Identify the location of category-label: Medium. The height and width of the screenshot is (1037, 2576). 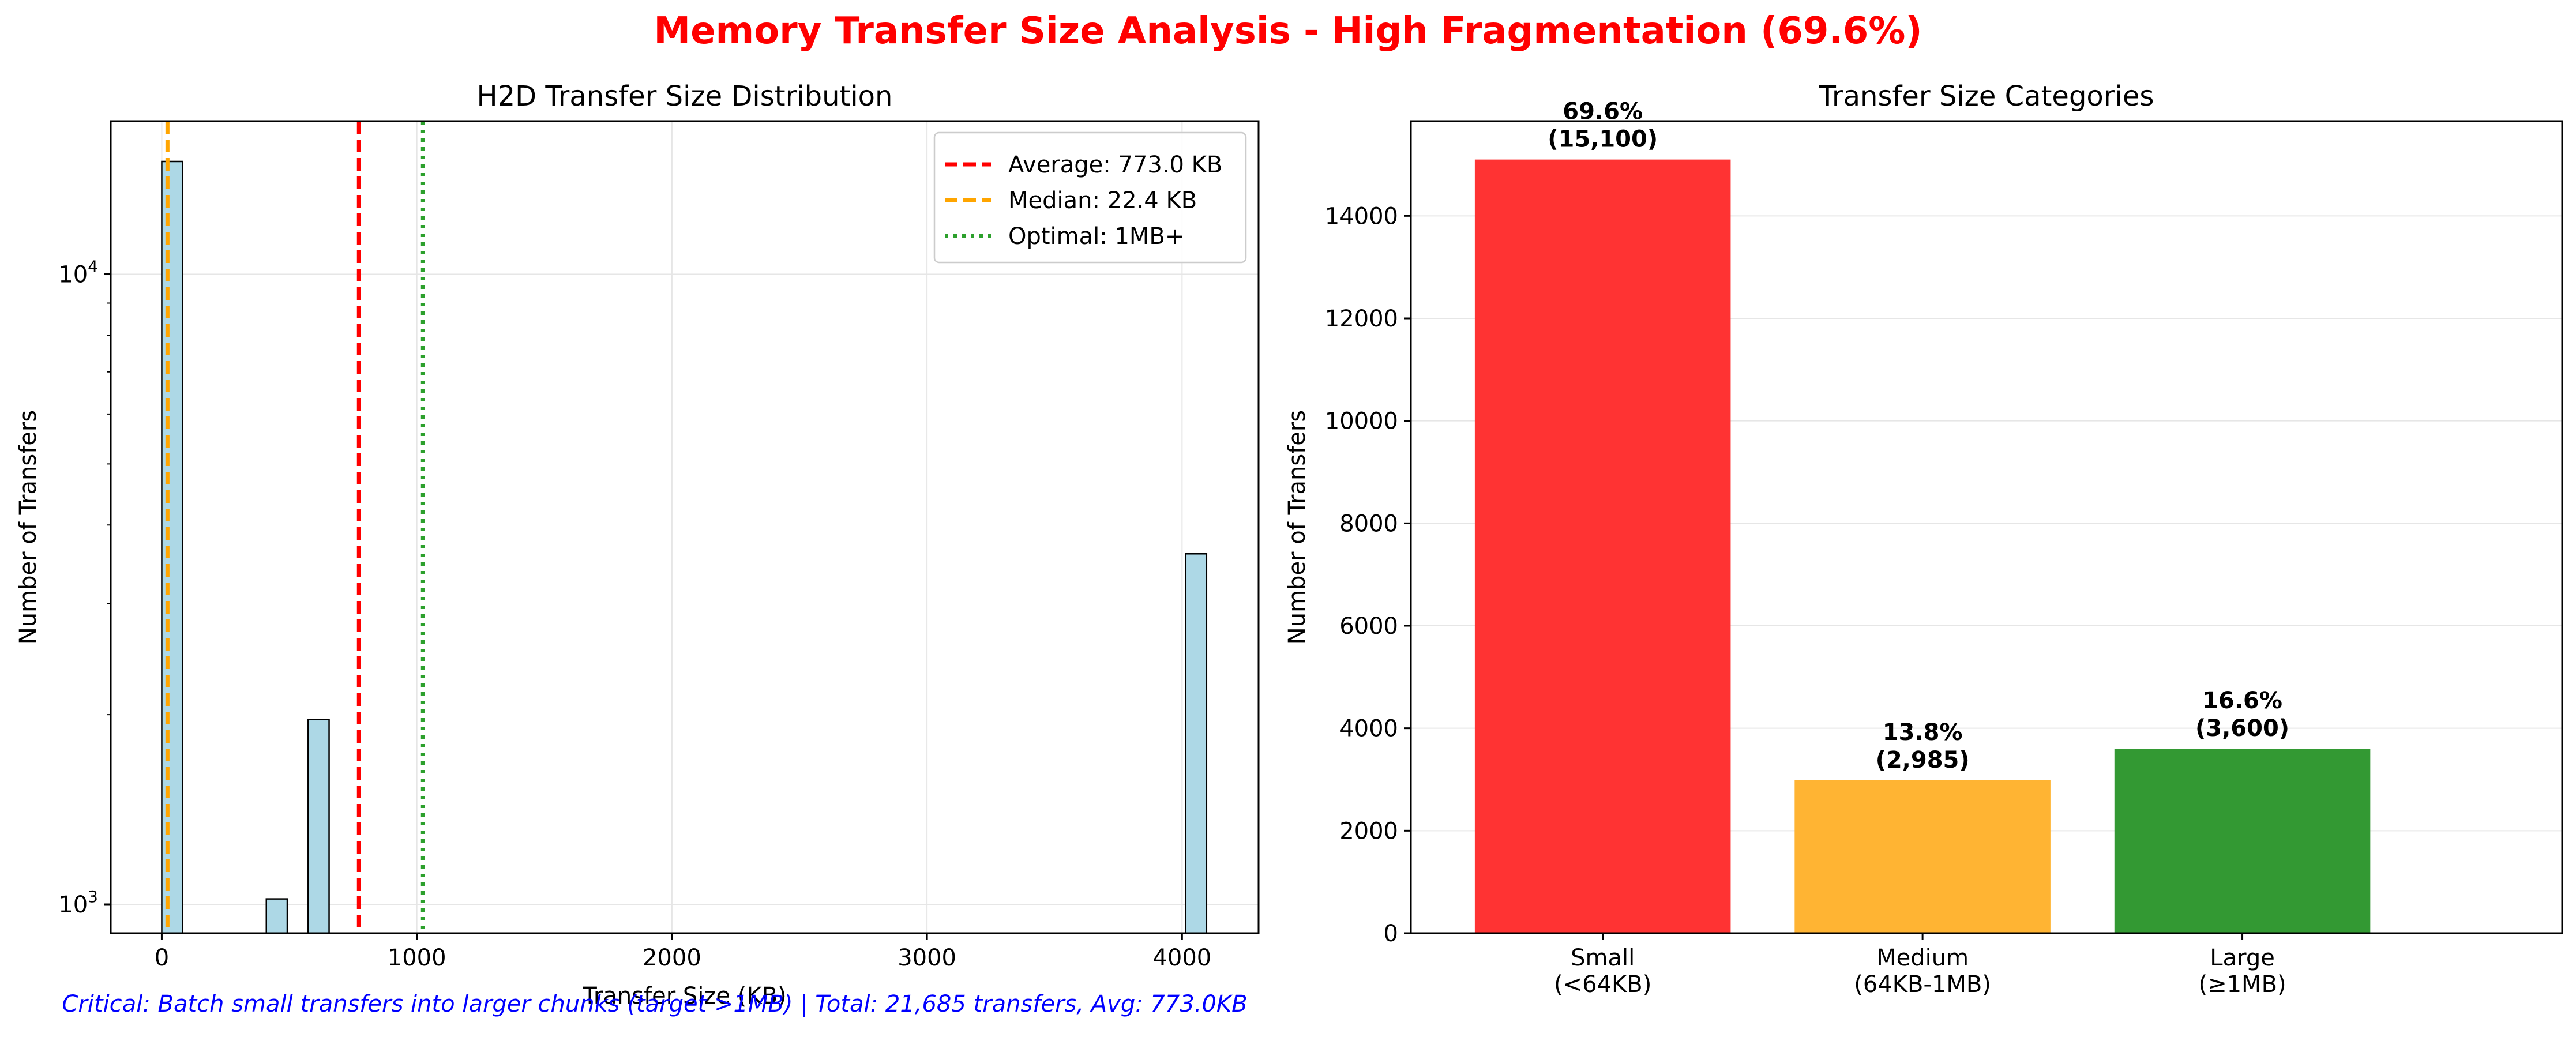
(1923, 958).